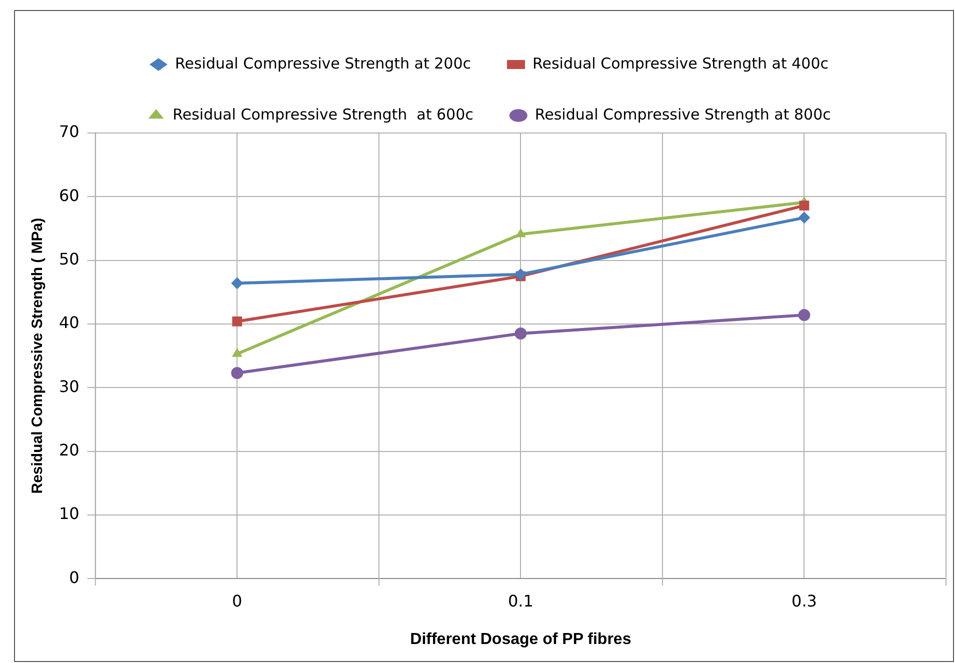 Image resolution: width=955 pixels, height=663 pixels. I want to click on legend-label: Residual Compressive Strength at 800c, so click(682, 114).